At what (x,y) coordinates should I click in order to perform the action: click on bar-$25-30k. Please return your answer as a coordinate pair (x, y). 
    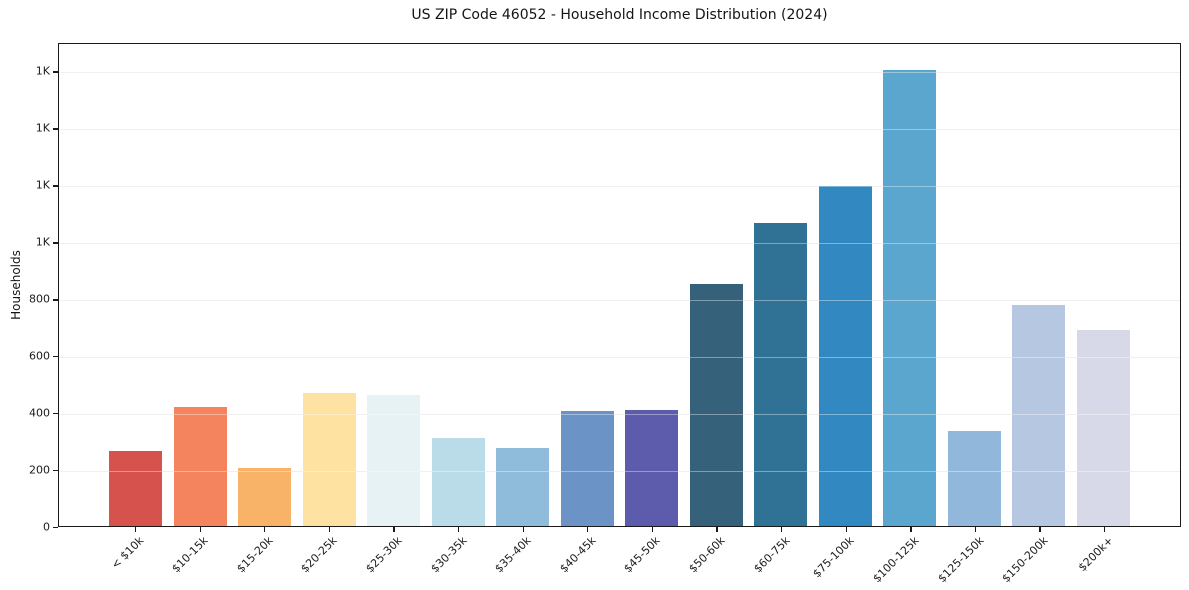
    Looking at the image, I should click on (394, 460).